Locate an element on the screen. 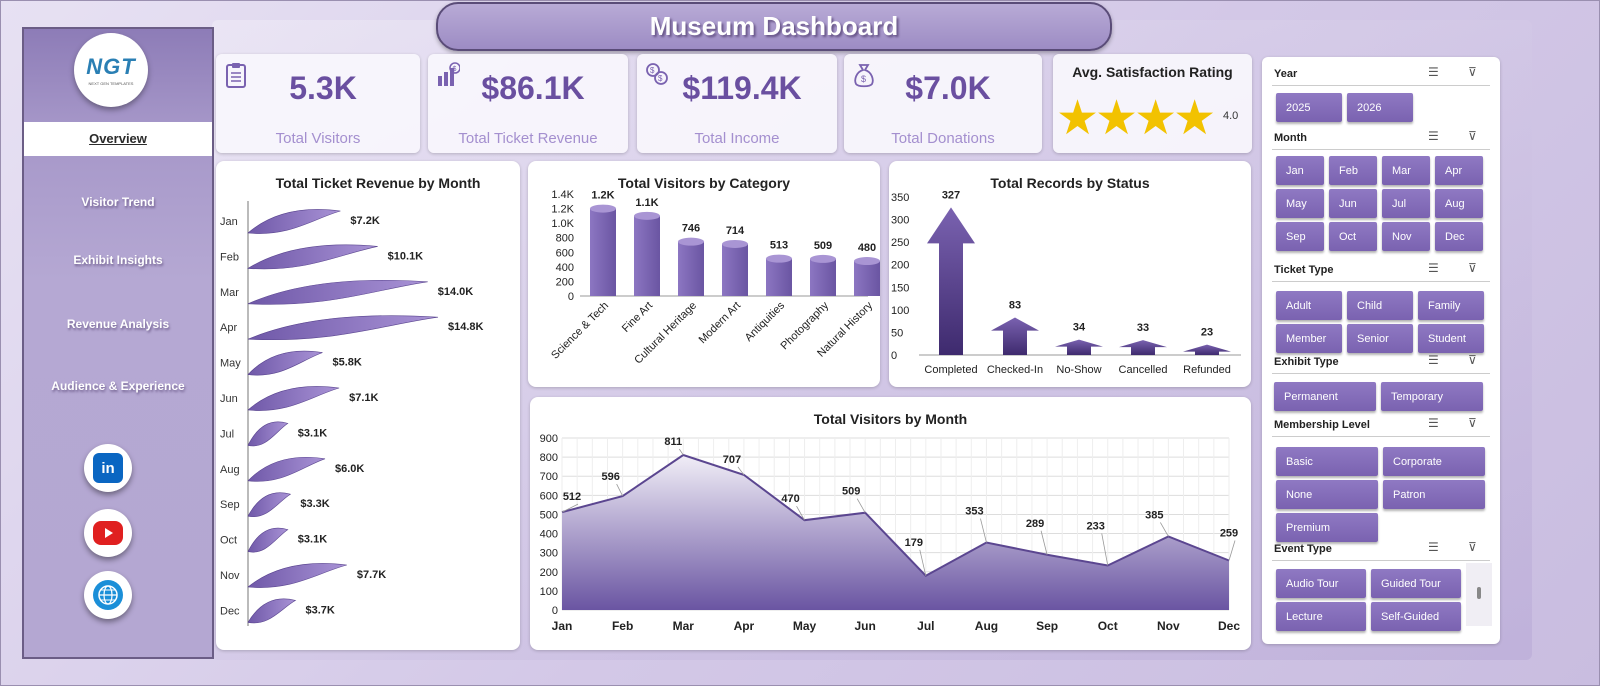  month-chip: Oct is located at coordinates (1353, 236).